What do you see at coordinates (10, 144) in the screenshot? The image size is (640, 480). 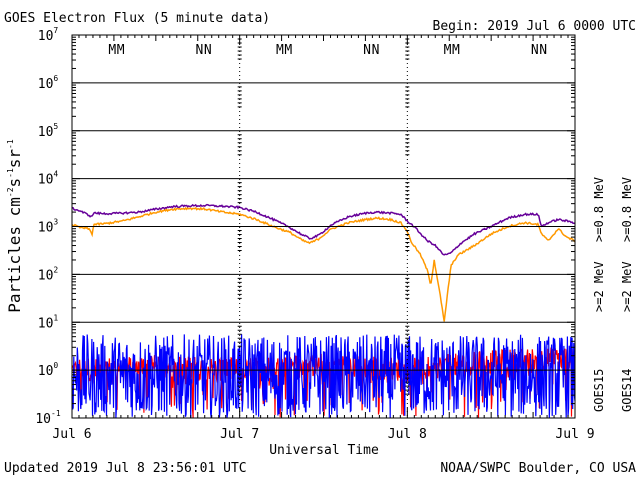 I see `y-label-part-6: -1` at bounding box center [10, 144].